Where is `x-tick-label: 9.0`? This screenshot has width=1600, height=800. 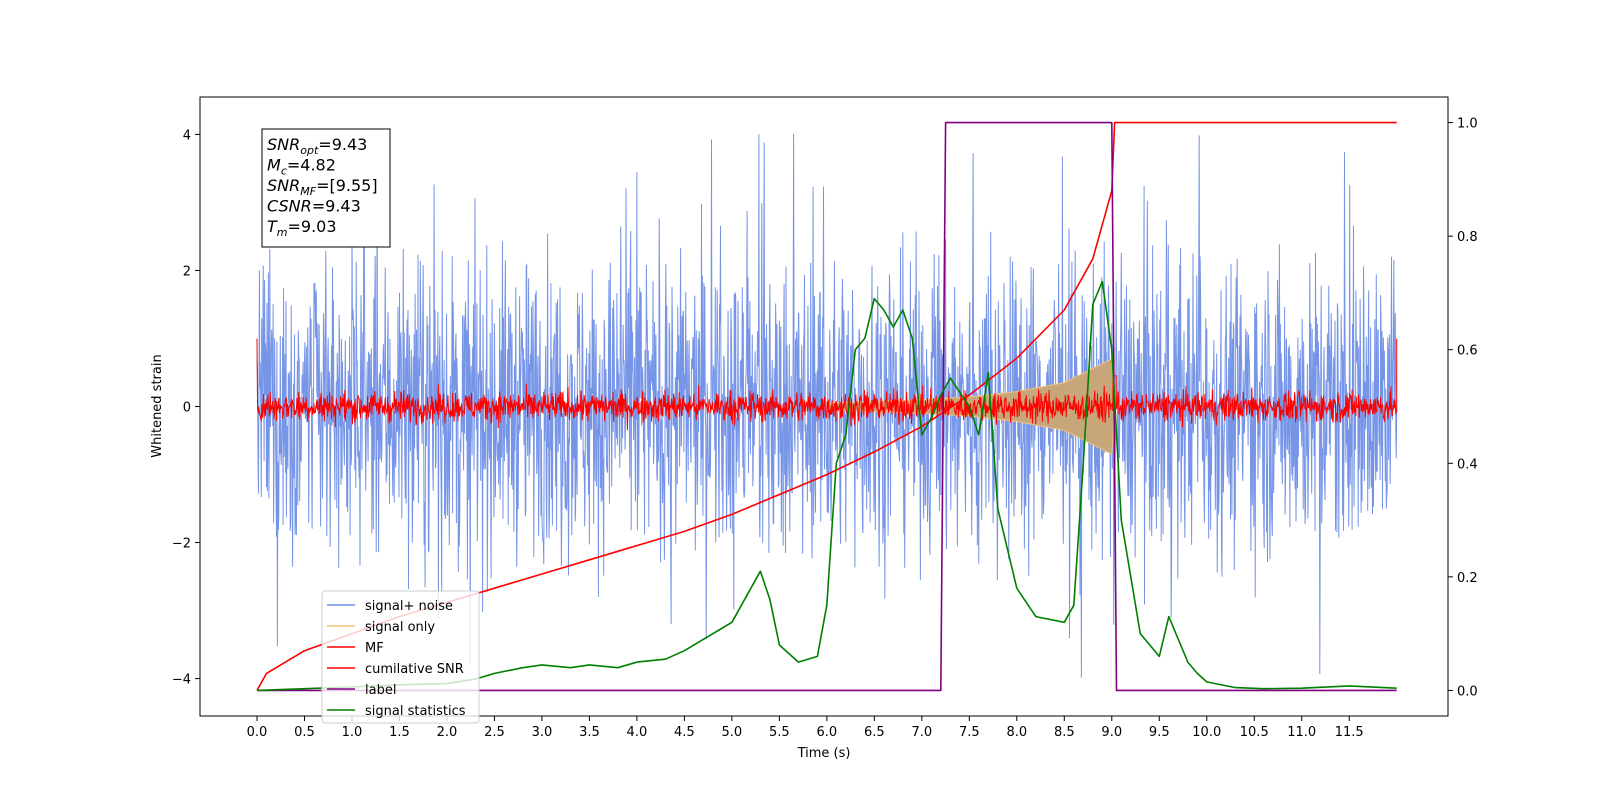 x-tick-label: 9.0 is located at coordinates (1111, 732).